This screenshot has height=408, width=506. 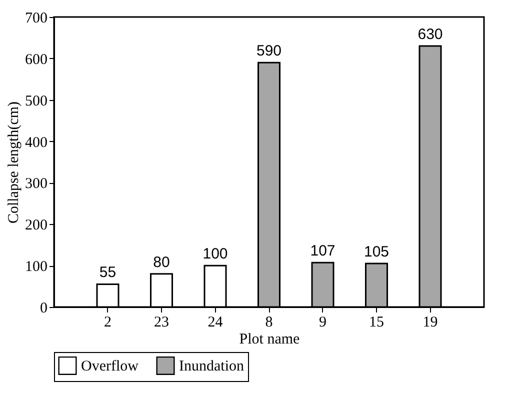 What do you see at coordinates (377, 252) in the screenshot?
I see `data-label: 105` at bounding box center [377, 252].